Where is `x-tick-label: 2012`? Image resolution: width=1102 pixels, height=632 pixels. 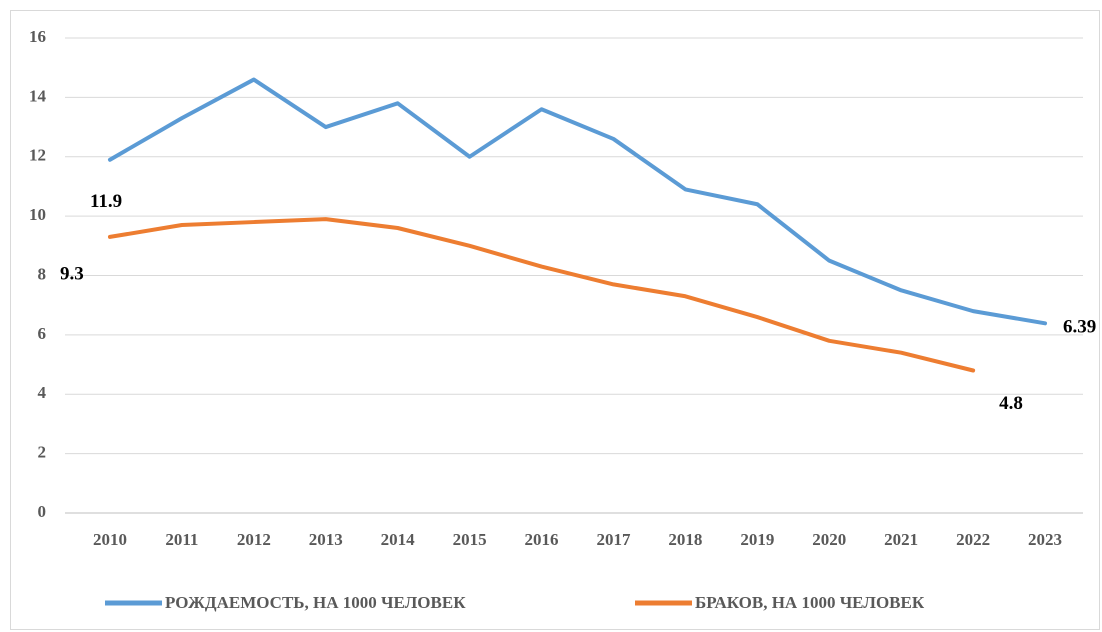
x-tick-label: 2012 is located at coordinates (254, 539).